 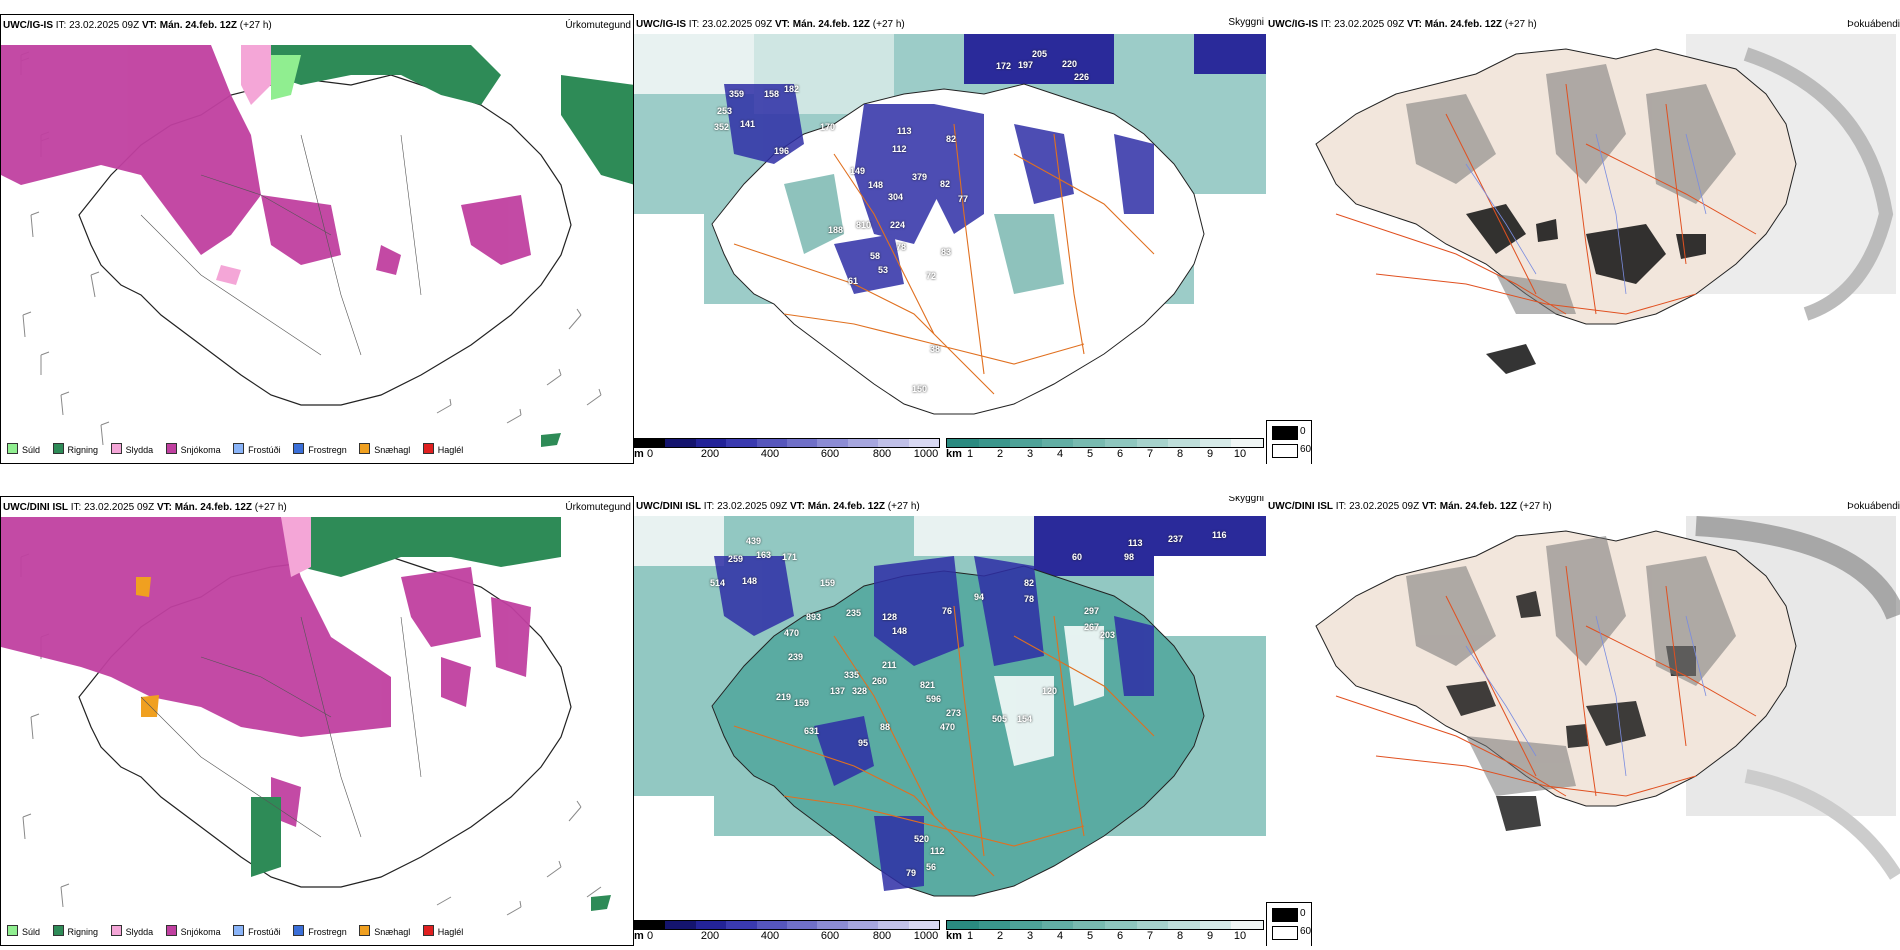 I want to click on colorbar-tick: 1, so click(x=970, y=454).